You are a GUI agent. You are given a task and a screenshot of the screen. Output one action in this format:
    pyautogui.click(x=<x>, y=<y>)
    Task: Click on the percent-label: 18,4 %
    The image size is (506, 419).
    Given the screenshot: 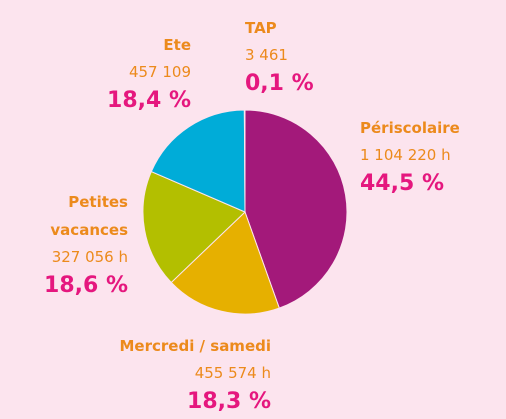 What is the action you would take?
    pyautogui.click(x=149, y=100)
    